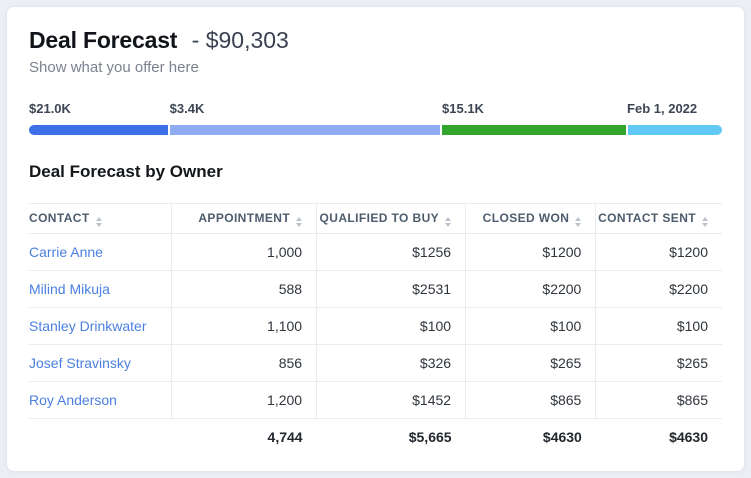  Describe the element at coordinates (59, 217) in the screenshot. I see `column-header-label: CONTACT` at that location.